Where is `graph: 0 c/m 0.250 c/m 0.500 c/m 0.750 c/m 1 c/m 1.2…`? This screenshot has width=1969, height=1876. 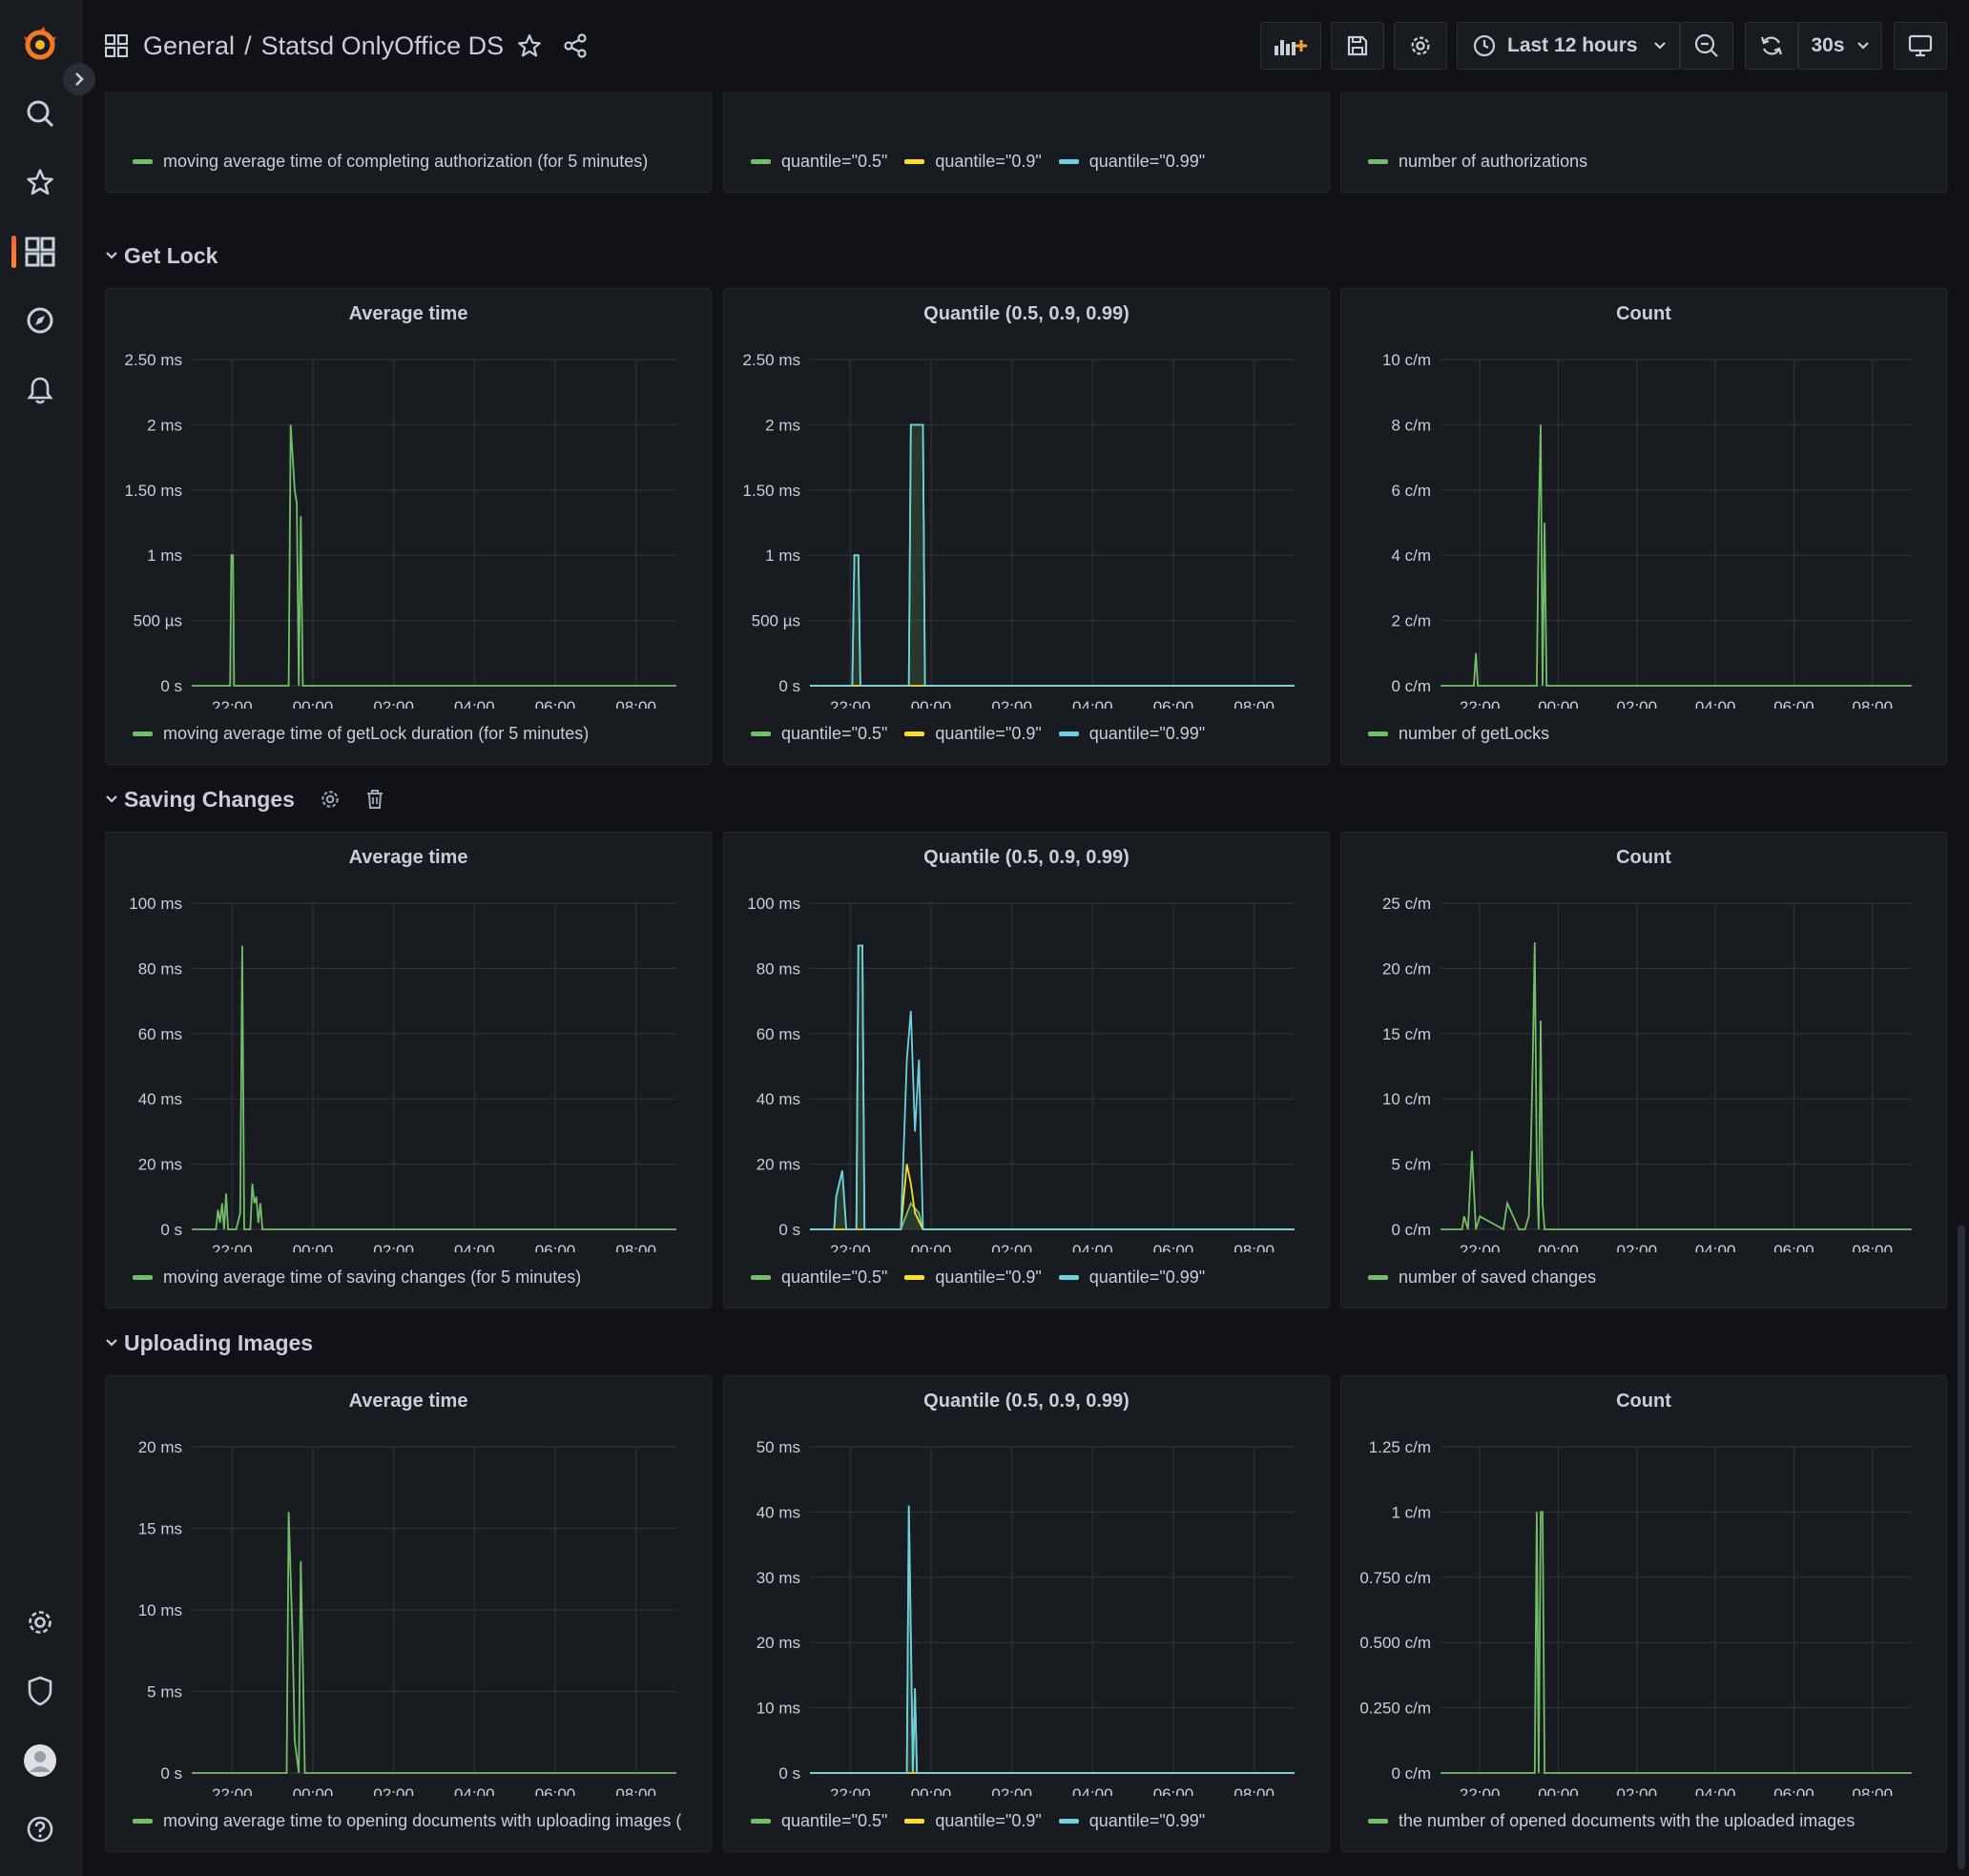
graph: 0 c/m 0.250 c/m 0.500 c/m 0.750 c/m 1 c/m 1.2… is located at coordinates (1644, 1586).